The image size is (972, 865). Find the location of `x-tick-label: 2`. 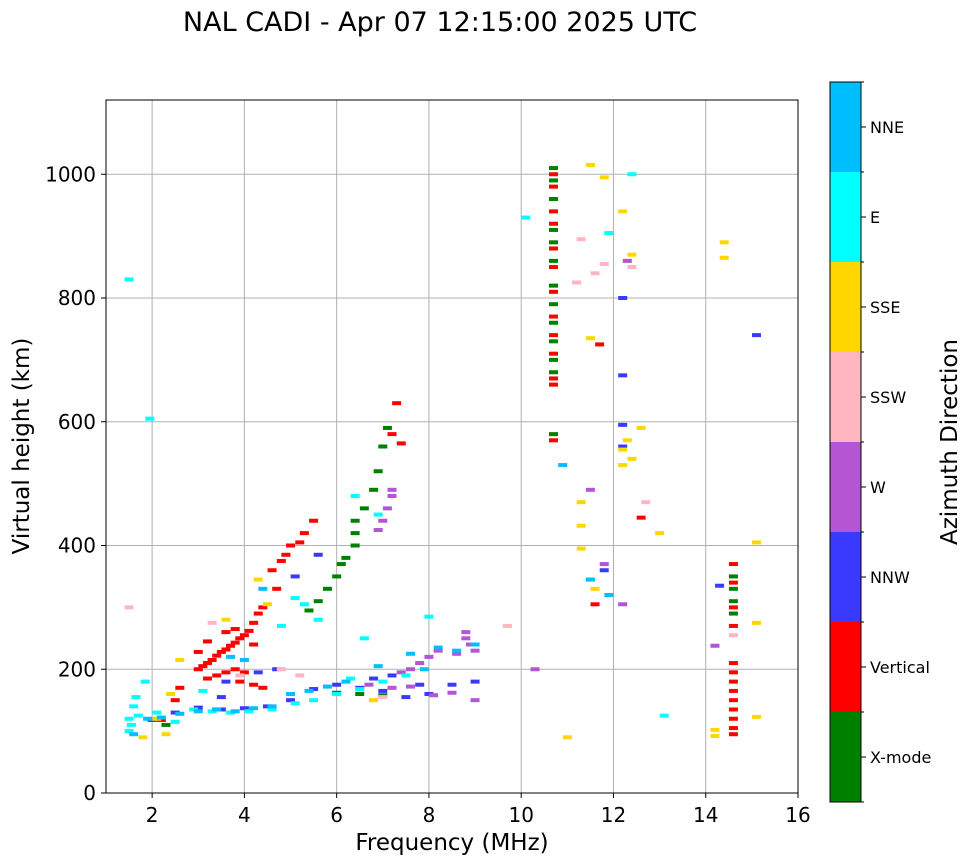

x-tick-label: 2 is located at coordinates (152, 815).